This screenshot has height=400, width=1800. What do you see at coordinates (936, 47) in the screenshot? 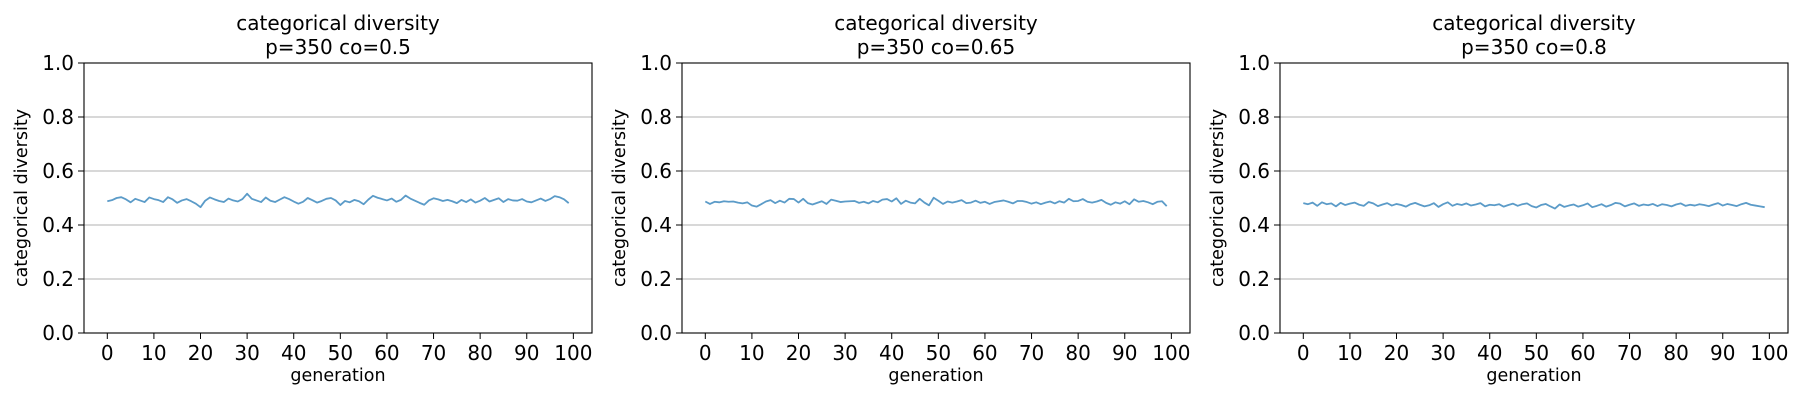
I see `chart-subtitle: p=350 co=0.65` at bounding box center [936, 47].